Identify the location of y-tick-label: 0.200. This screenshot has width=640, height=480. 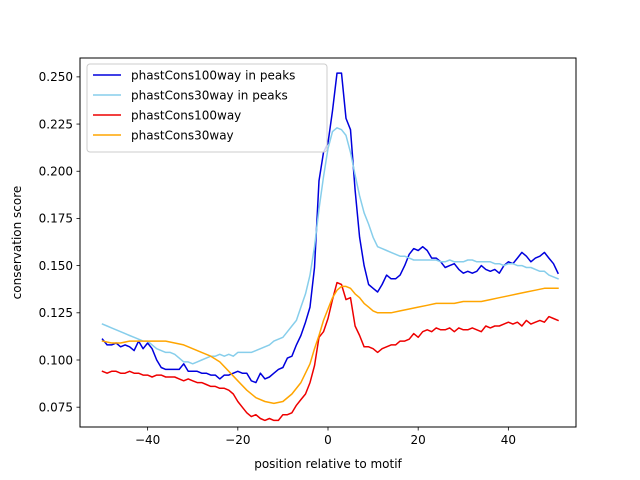
(56, 172).